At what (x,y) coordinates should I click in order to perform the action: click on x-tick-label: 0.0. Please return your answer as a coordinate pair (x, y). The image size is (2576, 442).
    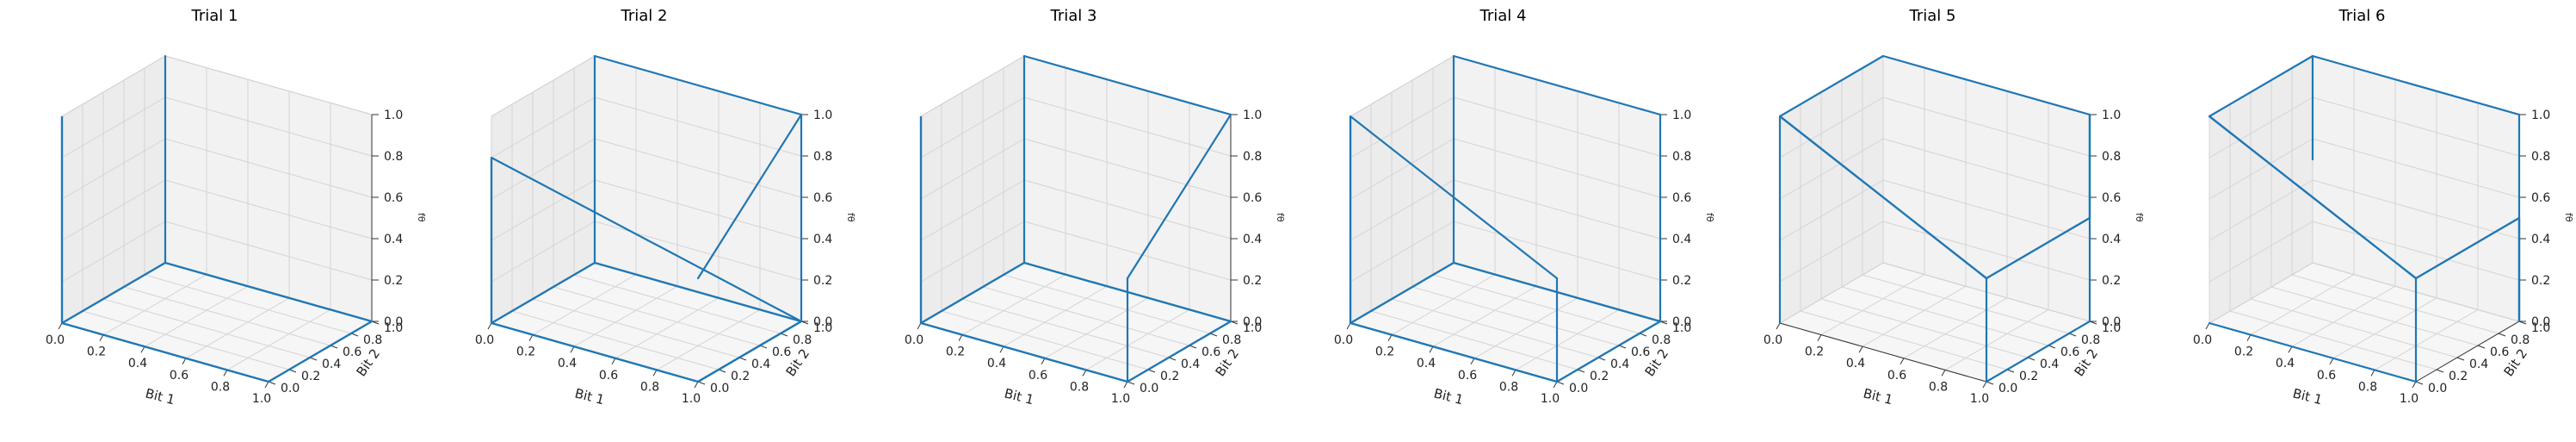
    Looking at the image, I should click on (914, 340).